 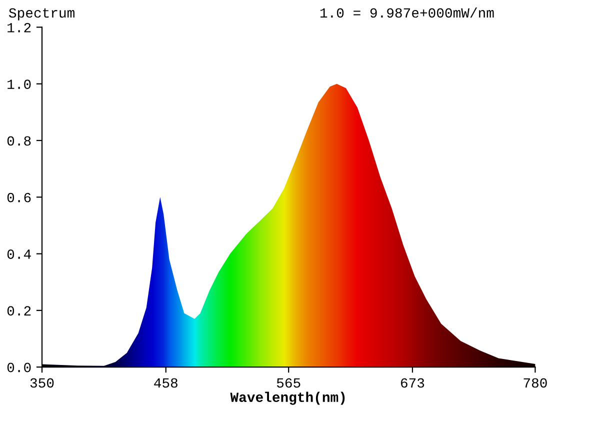 I want to click on x-tick-label: 350, so click(x=42, y=383).